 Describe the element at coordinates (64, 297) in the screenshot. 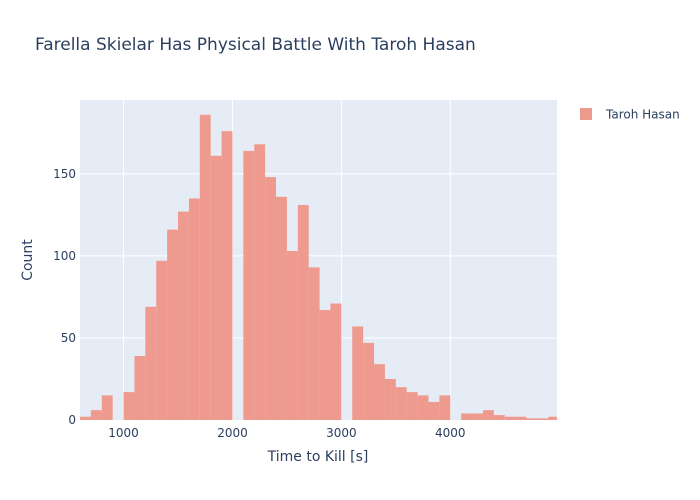

I see `y-axis-ticks: 0 50 100 150` at that location.